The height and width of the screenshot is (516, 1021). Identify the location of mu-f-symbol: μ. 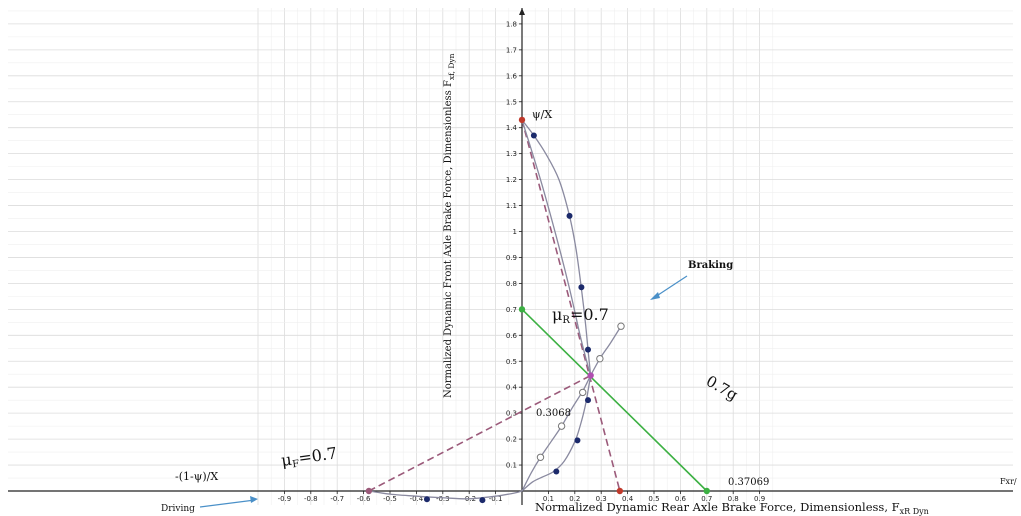
(286, 460).